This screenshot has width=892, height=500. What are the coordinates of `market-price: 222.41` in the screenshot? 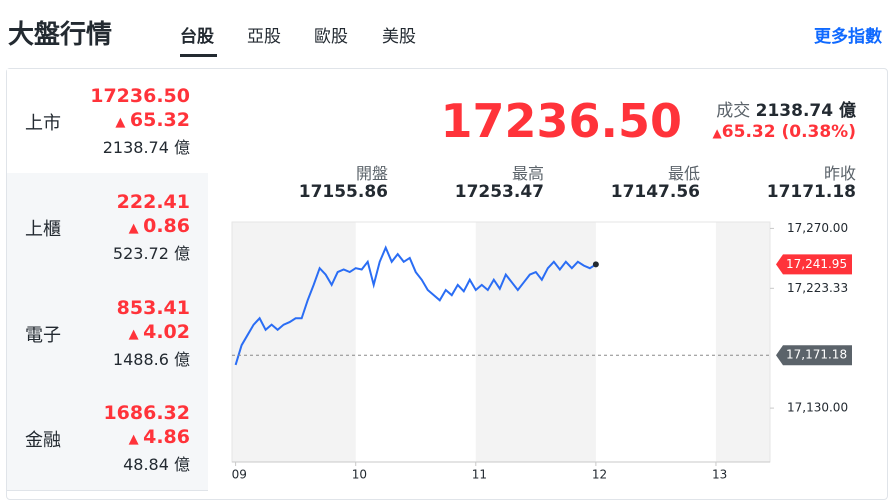 It's located at (153, 201).